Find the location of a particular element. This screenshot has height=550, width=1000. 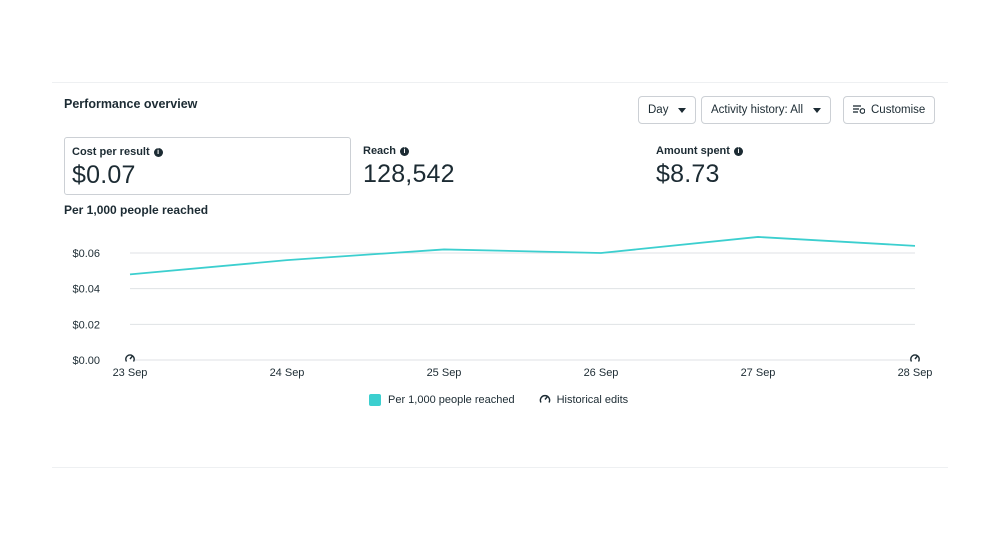

y-tick-label: $0.00 is located at coordinates (86, 361).